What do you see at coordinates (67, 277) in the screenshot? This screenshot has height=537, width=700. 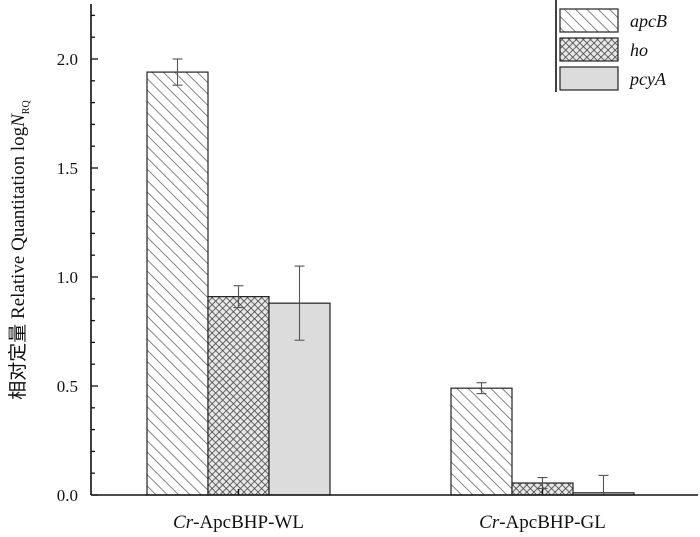 I see `y-tick-label: 1.0` at bounding box center [67, 277].